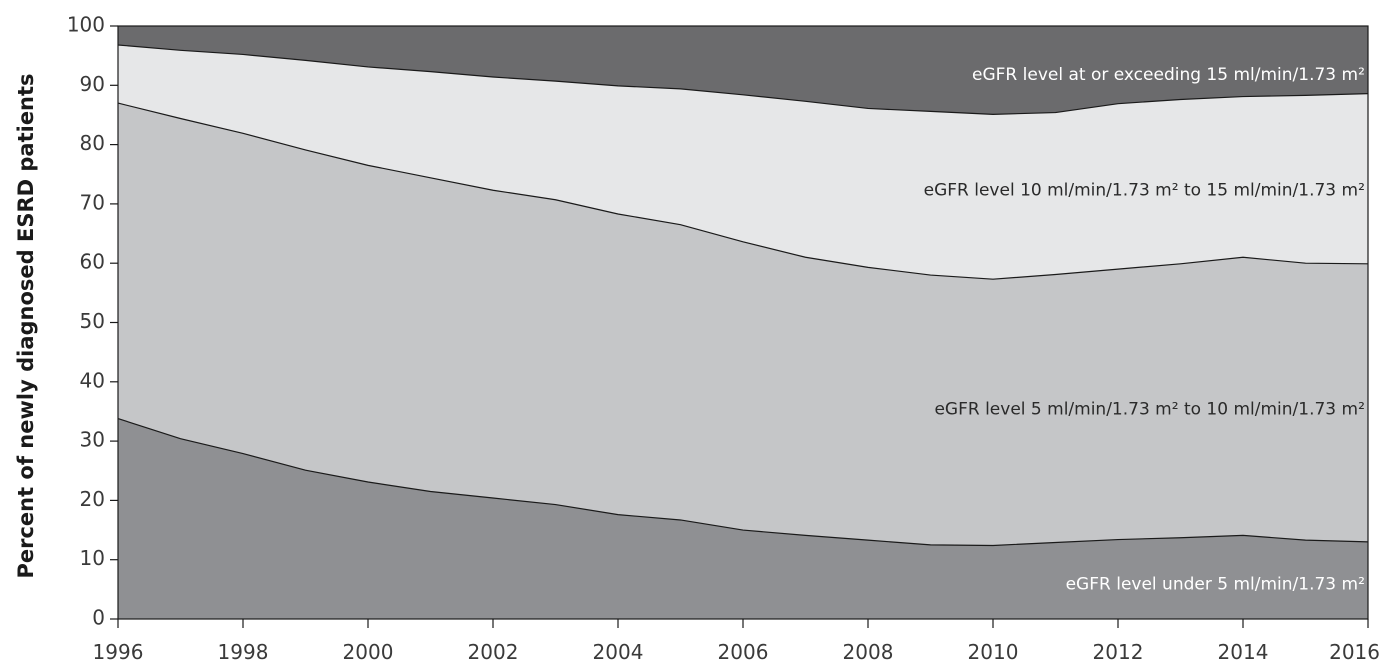 The image size is (1396, 670). What do you see at coordinates (868, 652) in the screenshot?
I see `x-tick-label: 2008` at bounding box center [868, 652].